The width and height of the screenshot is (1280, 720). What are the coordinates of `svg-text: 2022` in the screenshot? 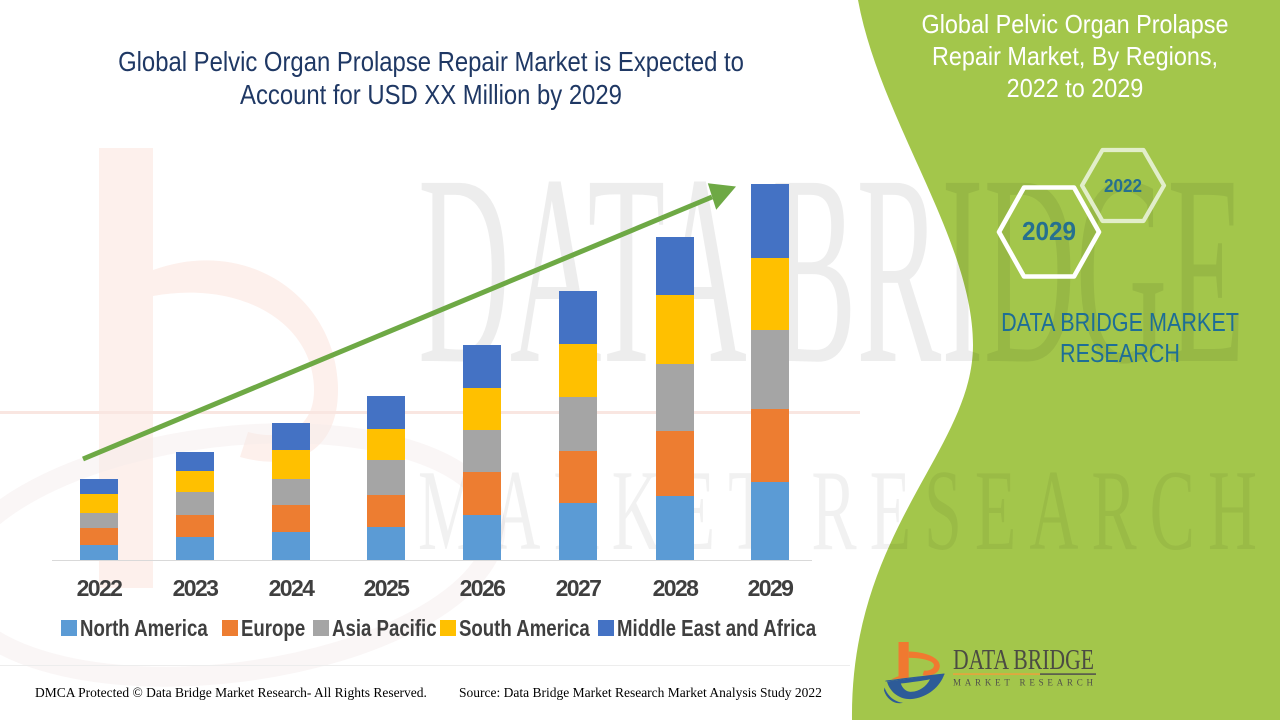 It's located at (1123, 186).